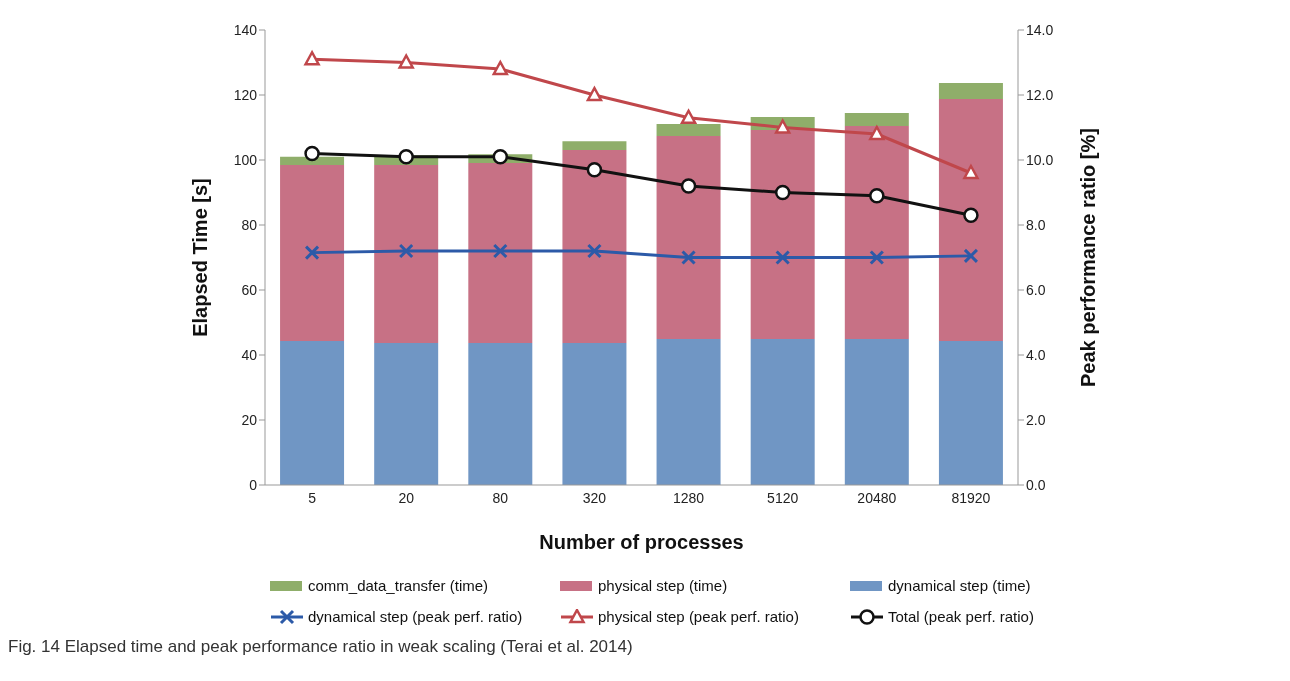 This screenshot has height=681, width=1290. What do you see at coordinates (1040, 29) in the screenshot?
I see `y2-tick-label: 14.0` at bounding box center [1040, 29].